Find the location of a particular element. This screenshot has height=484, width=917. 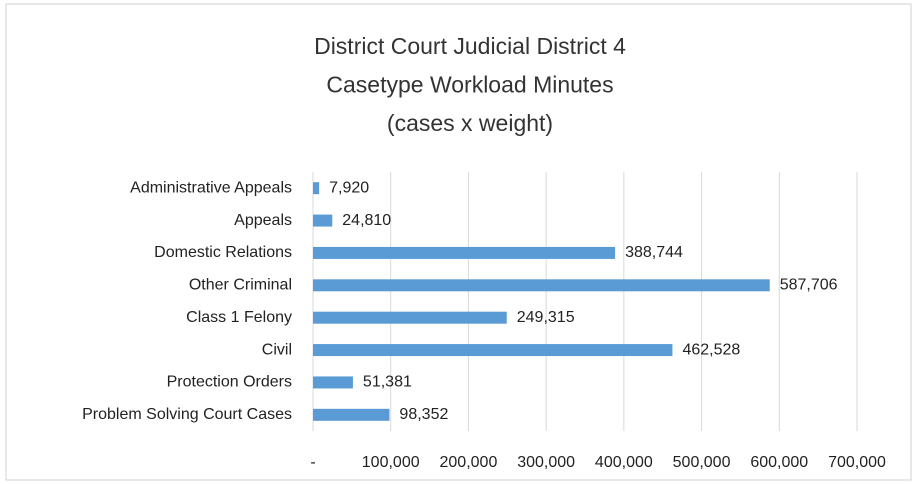

y-tick-label: Appeals is located at coordinates (263, 220).